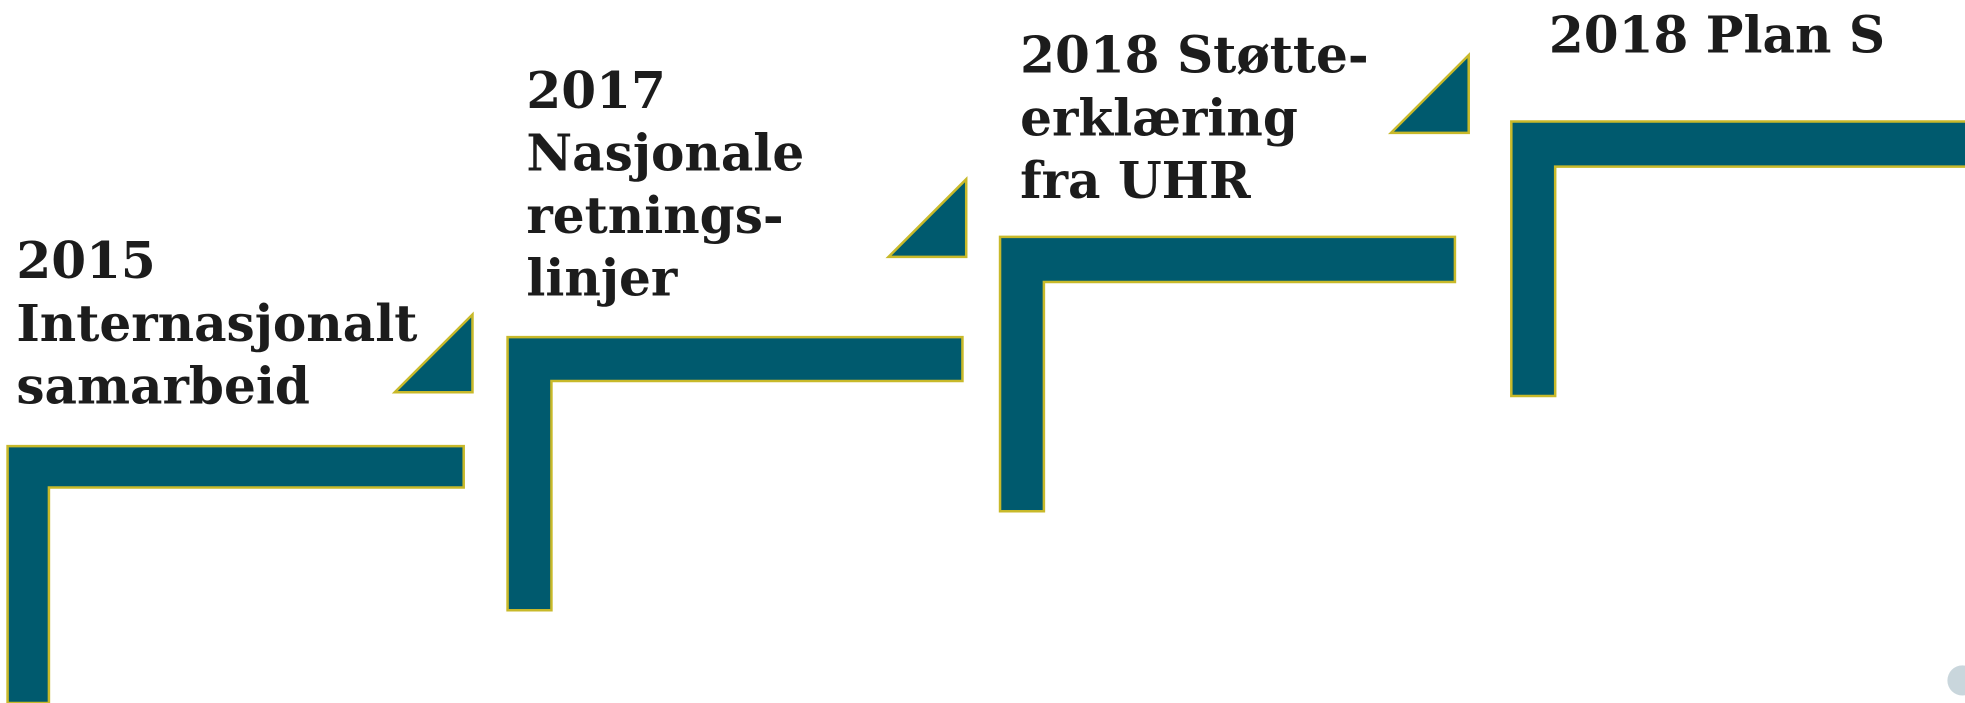 Image resolution: width=1965 pixels, height=703 pixels. Describe the element at coordinates (85, 260) in the screenshot. I see `step-label: 2015` at that location.